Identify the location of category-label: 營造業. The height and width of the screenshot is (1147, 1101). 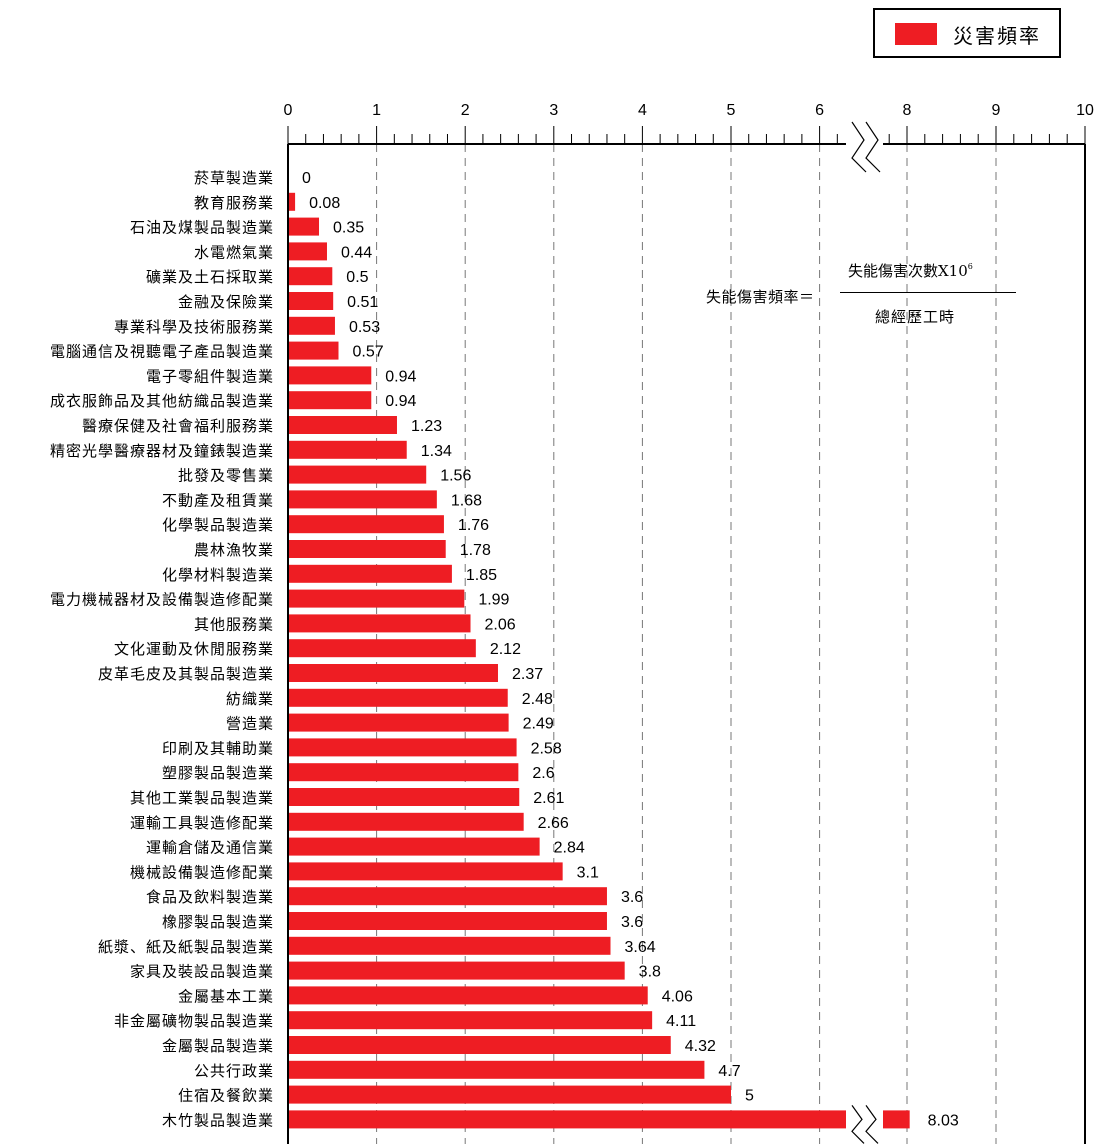
(250, 724).